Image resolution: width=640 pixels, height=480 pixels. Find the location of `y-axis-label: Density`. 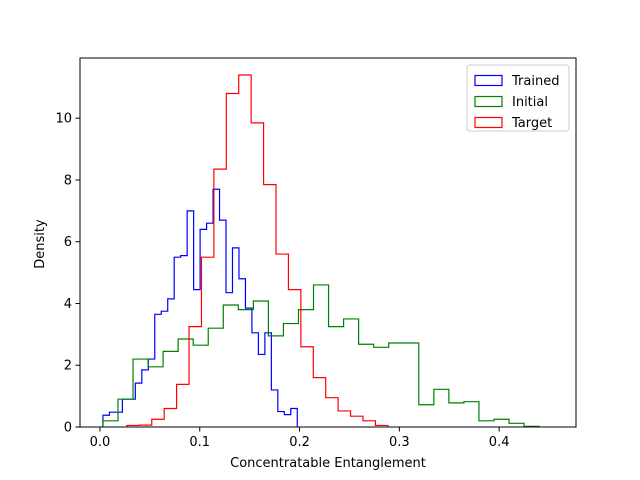

y-axis-label: Density is located at coordinates (40, 244).